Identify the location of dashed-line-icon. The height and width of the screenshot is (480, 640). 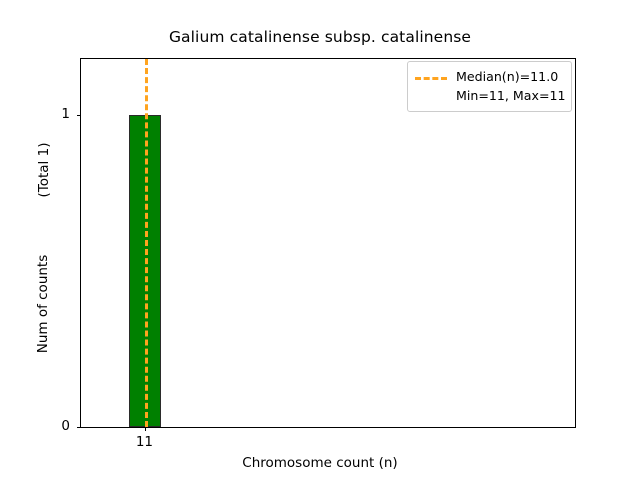
(431, 77).